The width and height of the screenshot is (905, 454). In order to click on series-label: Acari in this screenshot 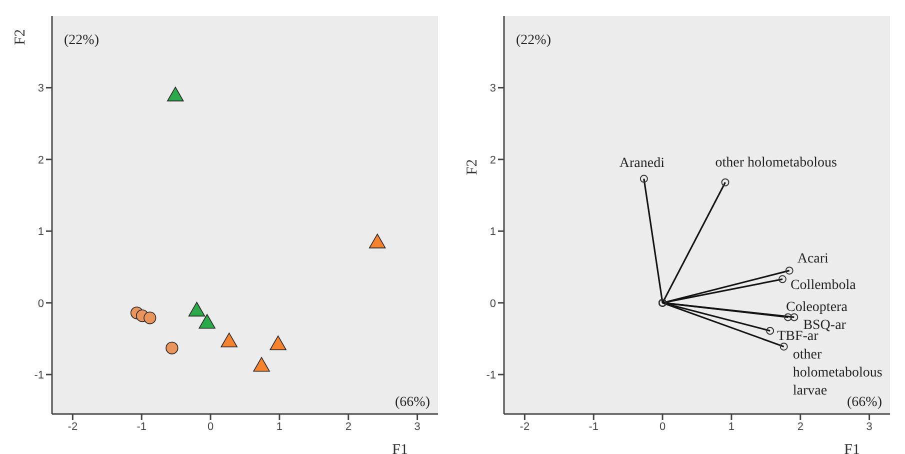, I will do `click(813, 259)`.